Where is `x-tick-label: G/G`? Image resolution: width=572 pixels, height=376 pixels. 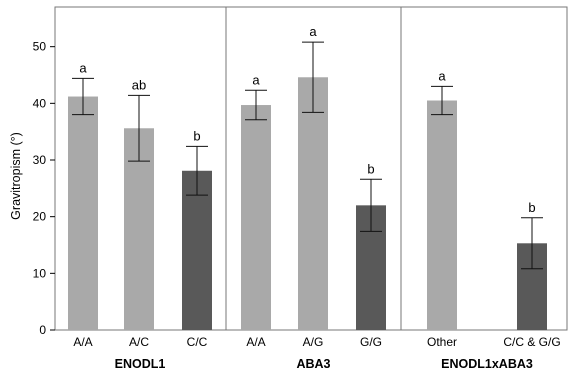
x-tick-label: G/G is located at coordinates (371, 342).